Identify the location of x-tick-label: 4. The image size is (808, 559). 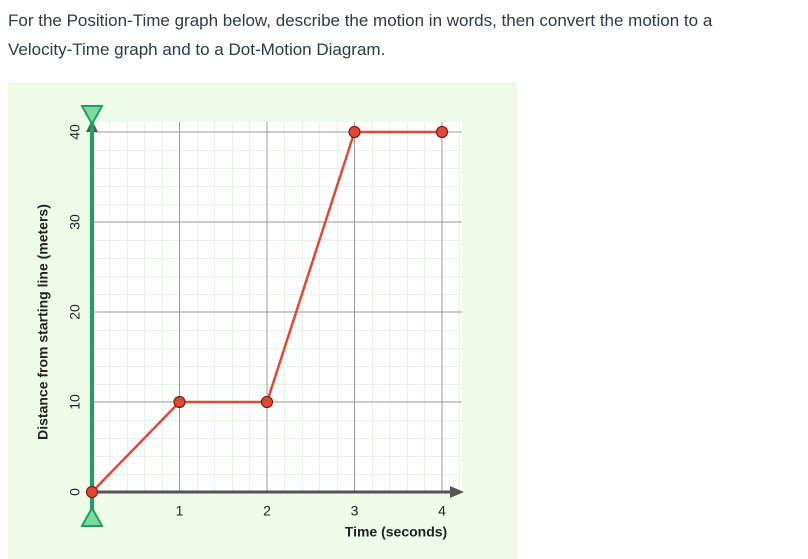
(442, 511).